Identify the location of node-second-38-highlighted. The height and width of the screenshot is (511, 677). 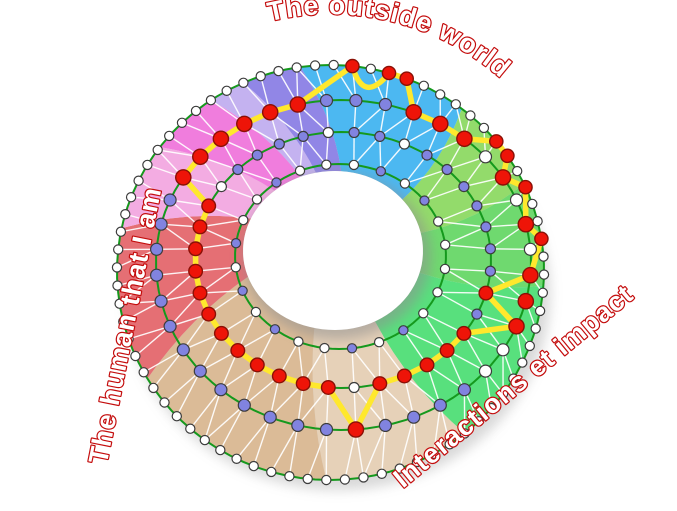
(298, 104).